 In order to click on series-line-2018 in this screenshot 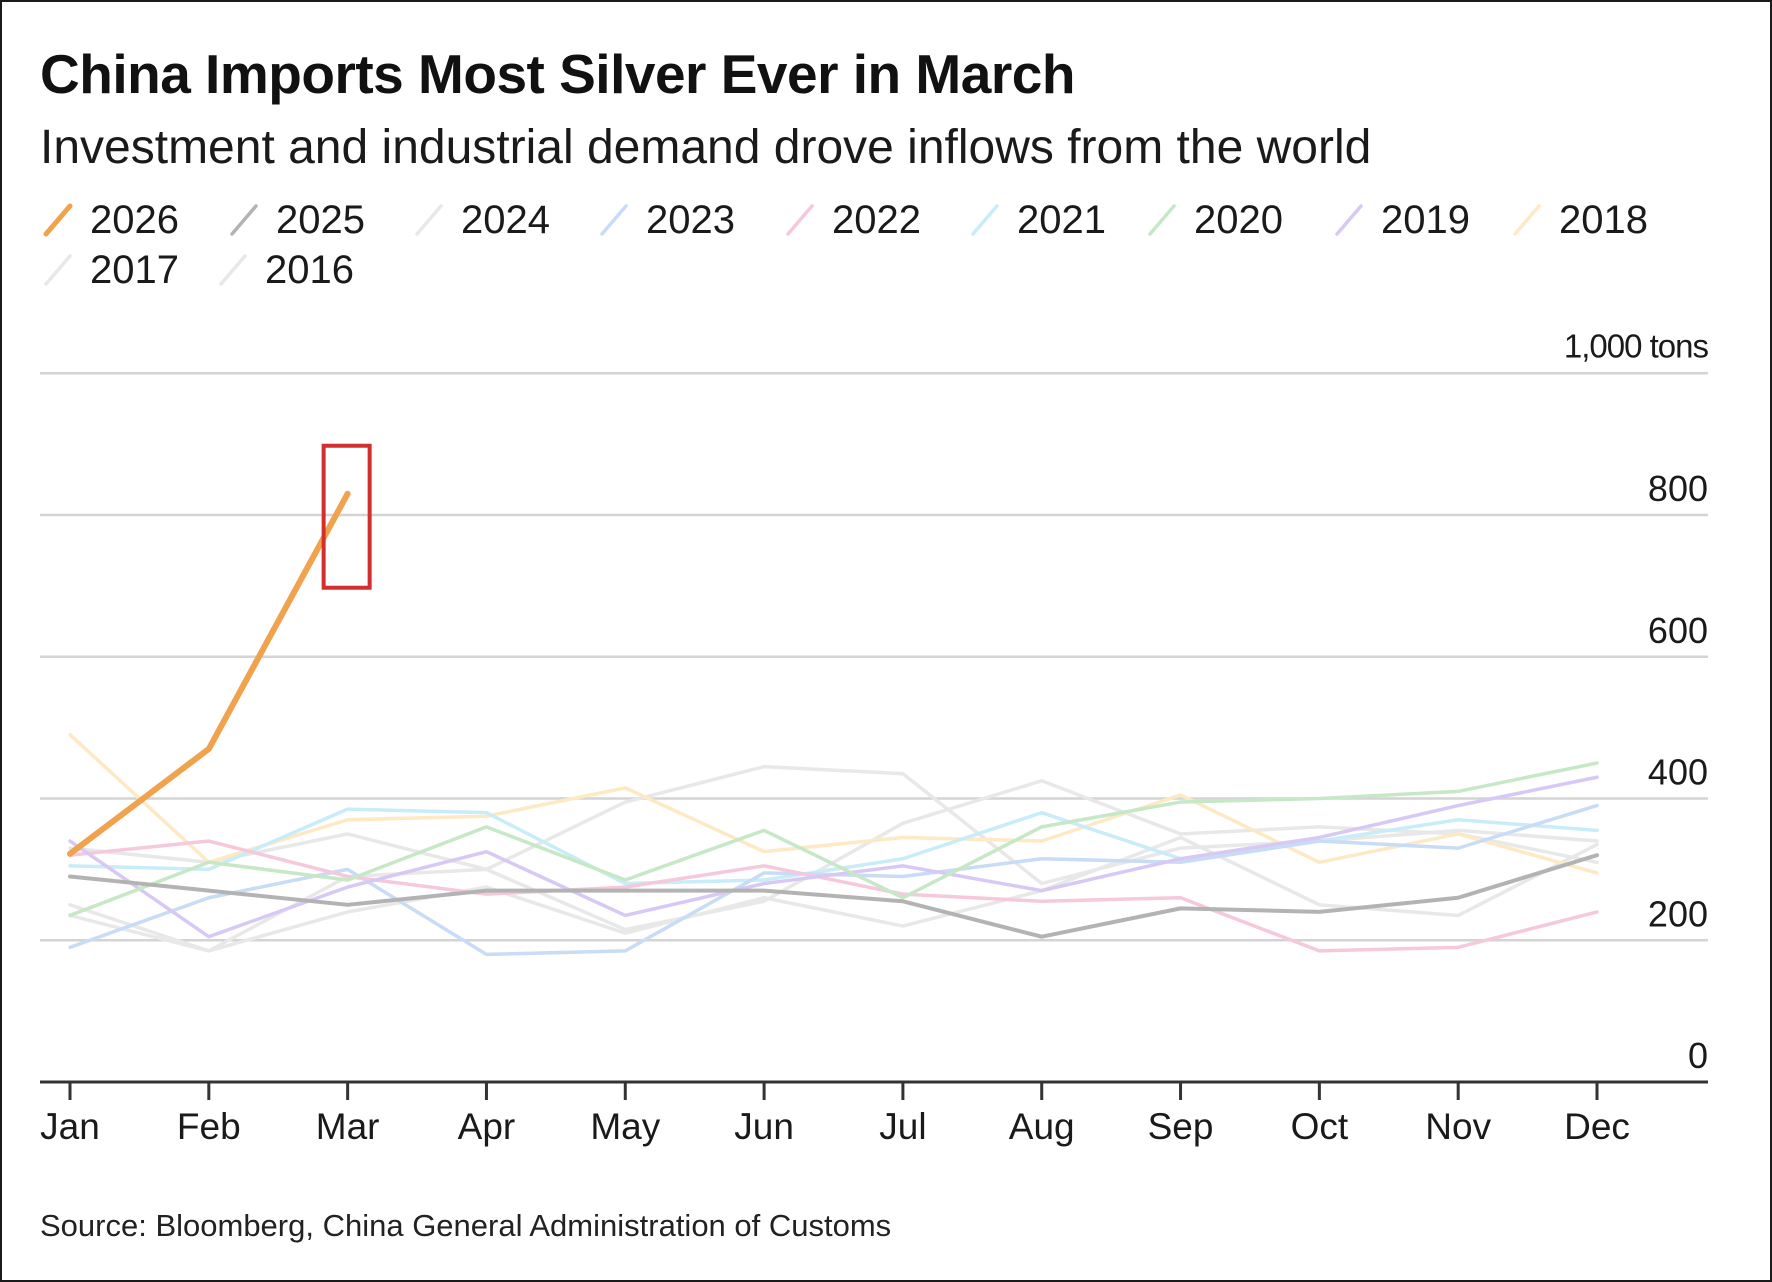, I will do `click(833, 803)`.